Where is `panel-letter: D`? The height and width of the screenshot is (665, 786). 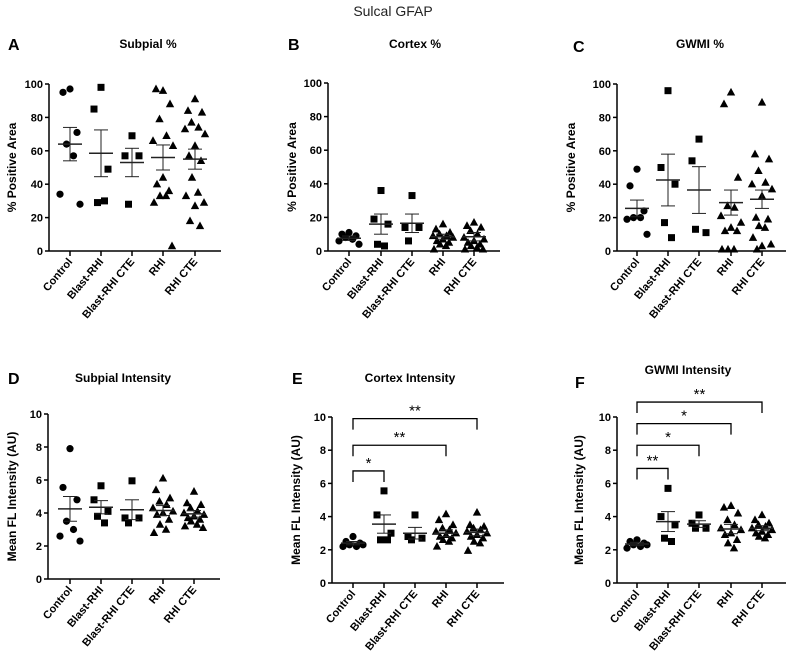
panel-letter: D is located at coordinates (14, 379).